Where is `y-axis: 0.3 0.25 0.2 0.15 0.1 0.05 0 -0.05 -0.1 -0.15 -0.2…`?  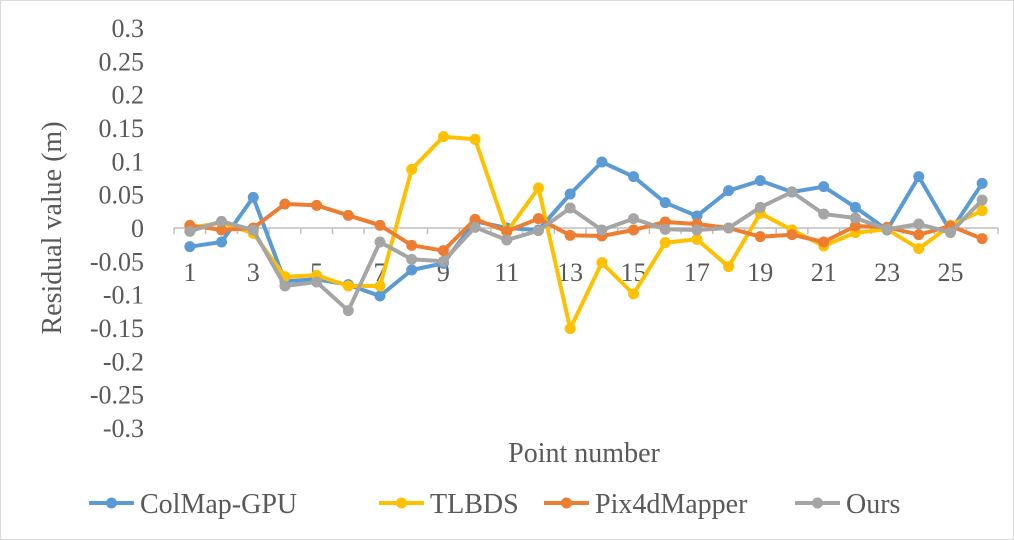 y-axis: 0.3 0.25 0.2 0.15 0.1 0.05 0 -0.05 -0.1 -0.15 -0.2… is located at coordinates (117, 228).